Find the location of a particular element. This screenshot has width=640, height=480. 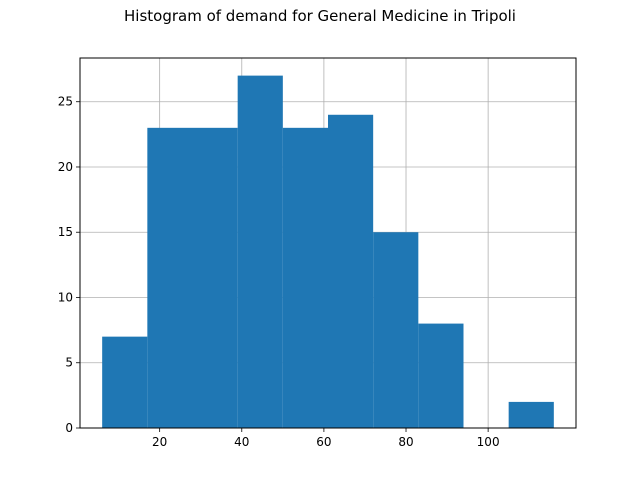

y-tick-label: 5 is located at coordinates (69, 363).